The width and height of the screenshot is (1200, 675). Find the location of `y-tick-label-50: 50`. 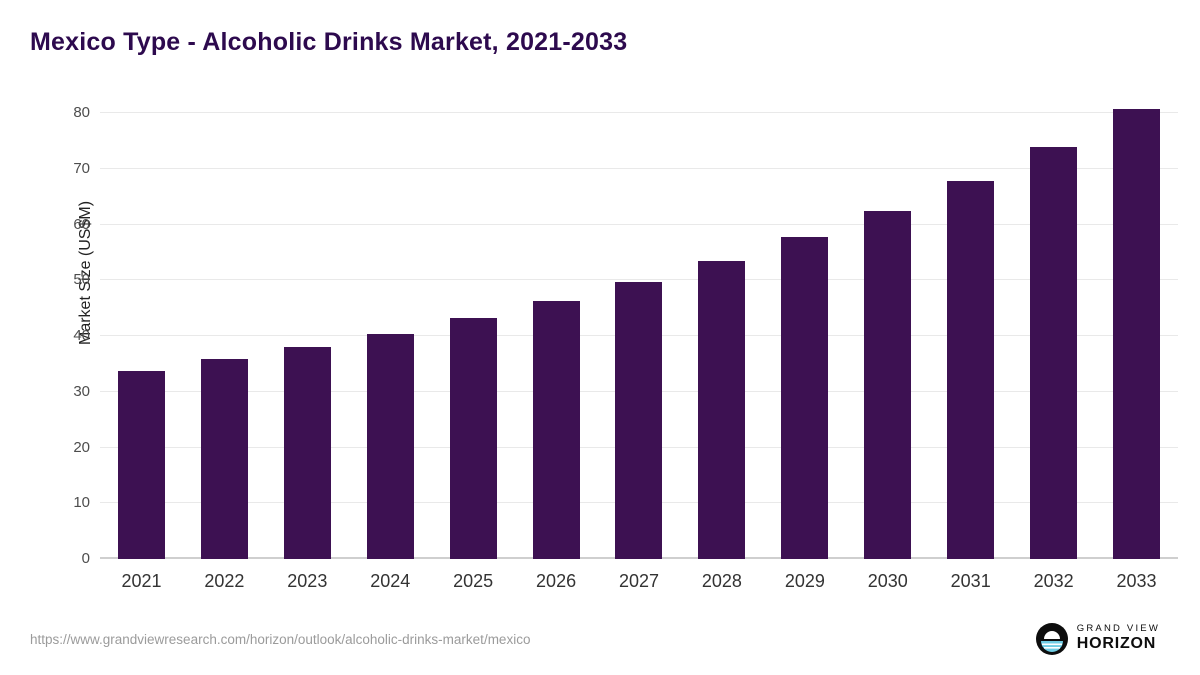

y-tick-label-50: 50 is located at coordinates (81, 280).